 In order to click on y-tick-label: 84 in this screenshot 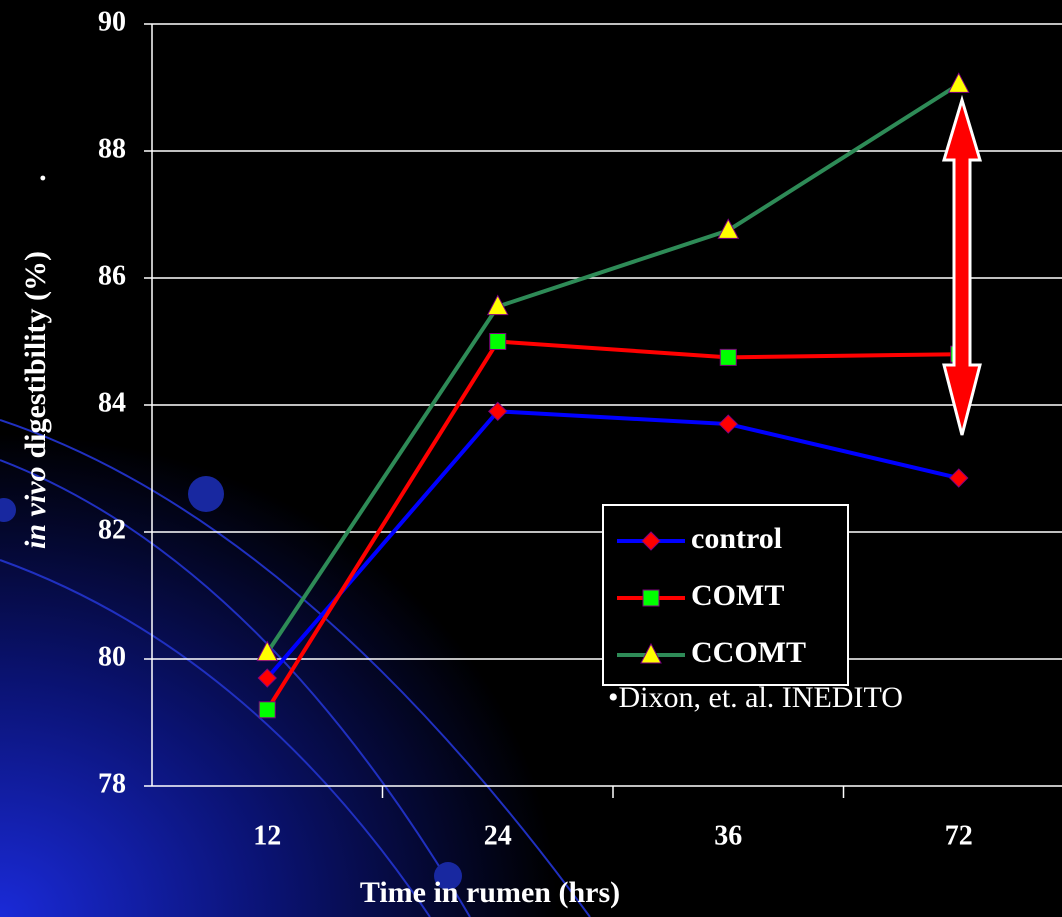, I will do `click(112, 402)`.